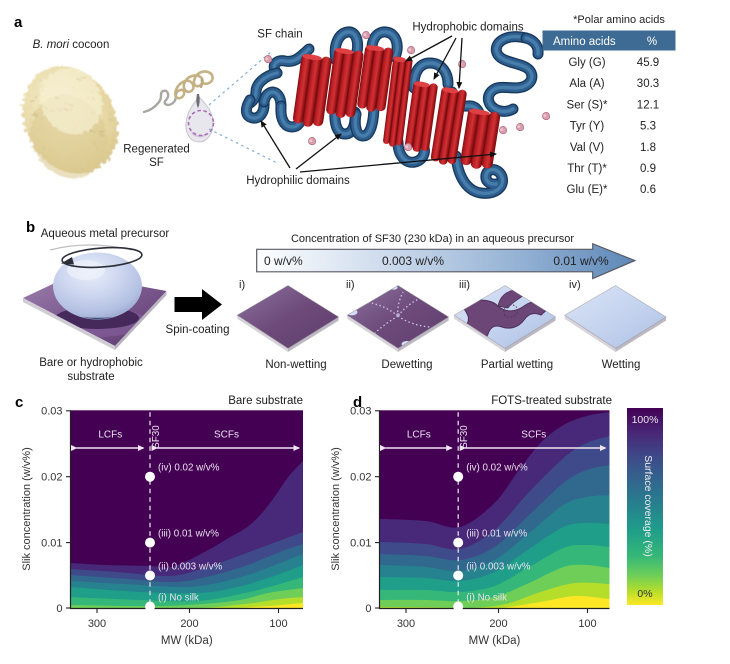 The image size is (730, 664). What do you see at coordinates (551, 401) in the screenshot?
I see `svg-text: FOTS-treated substrate` at bounding box center [551, 401].